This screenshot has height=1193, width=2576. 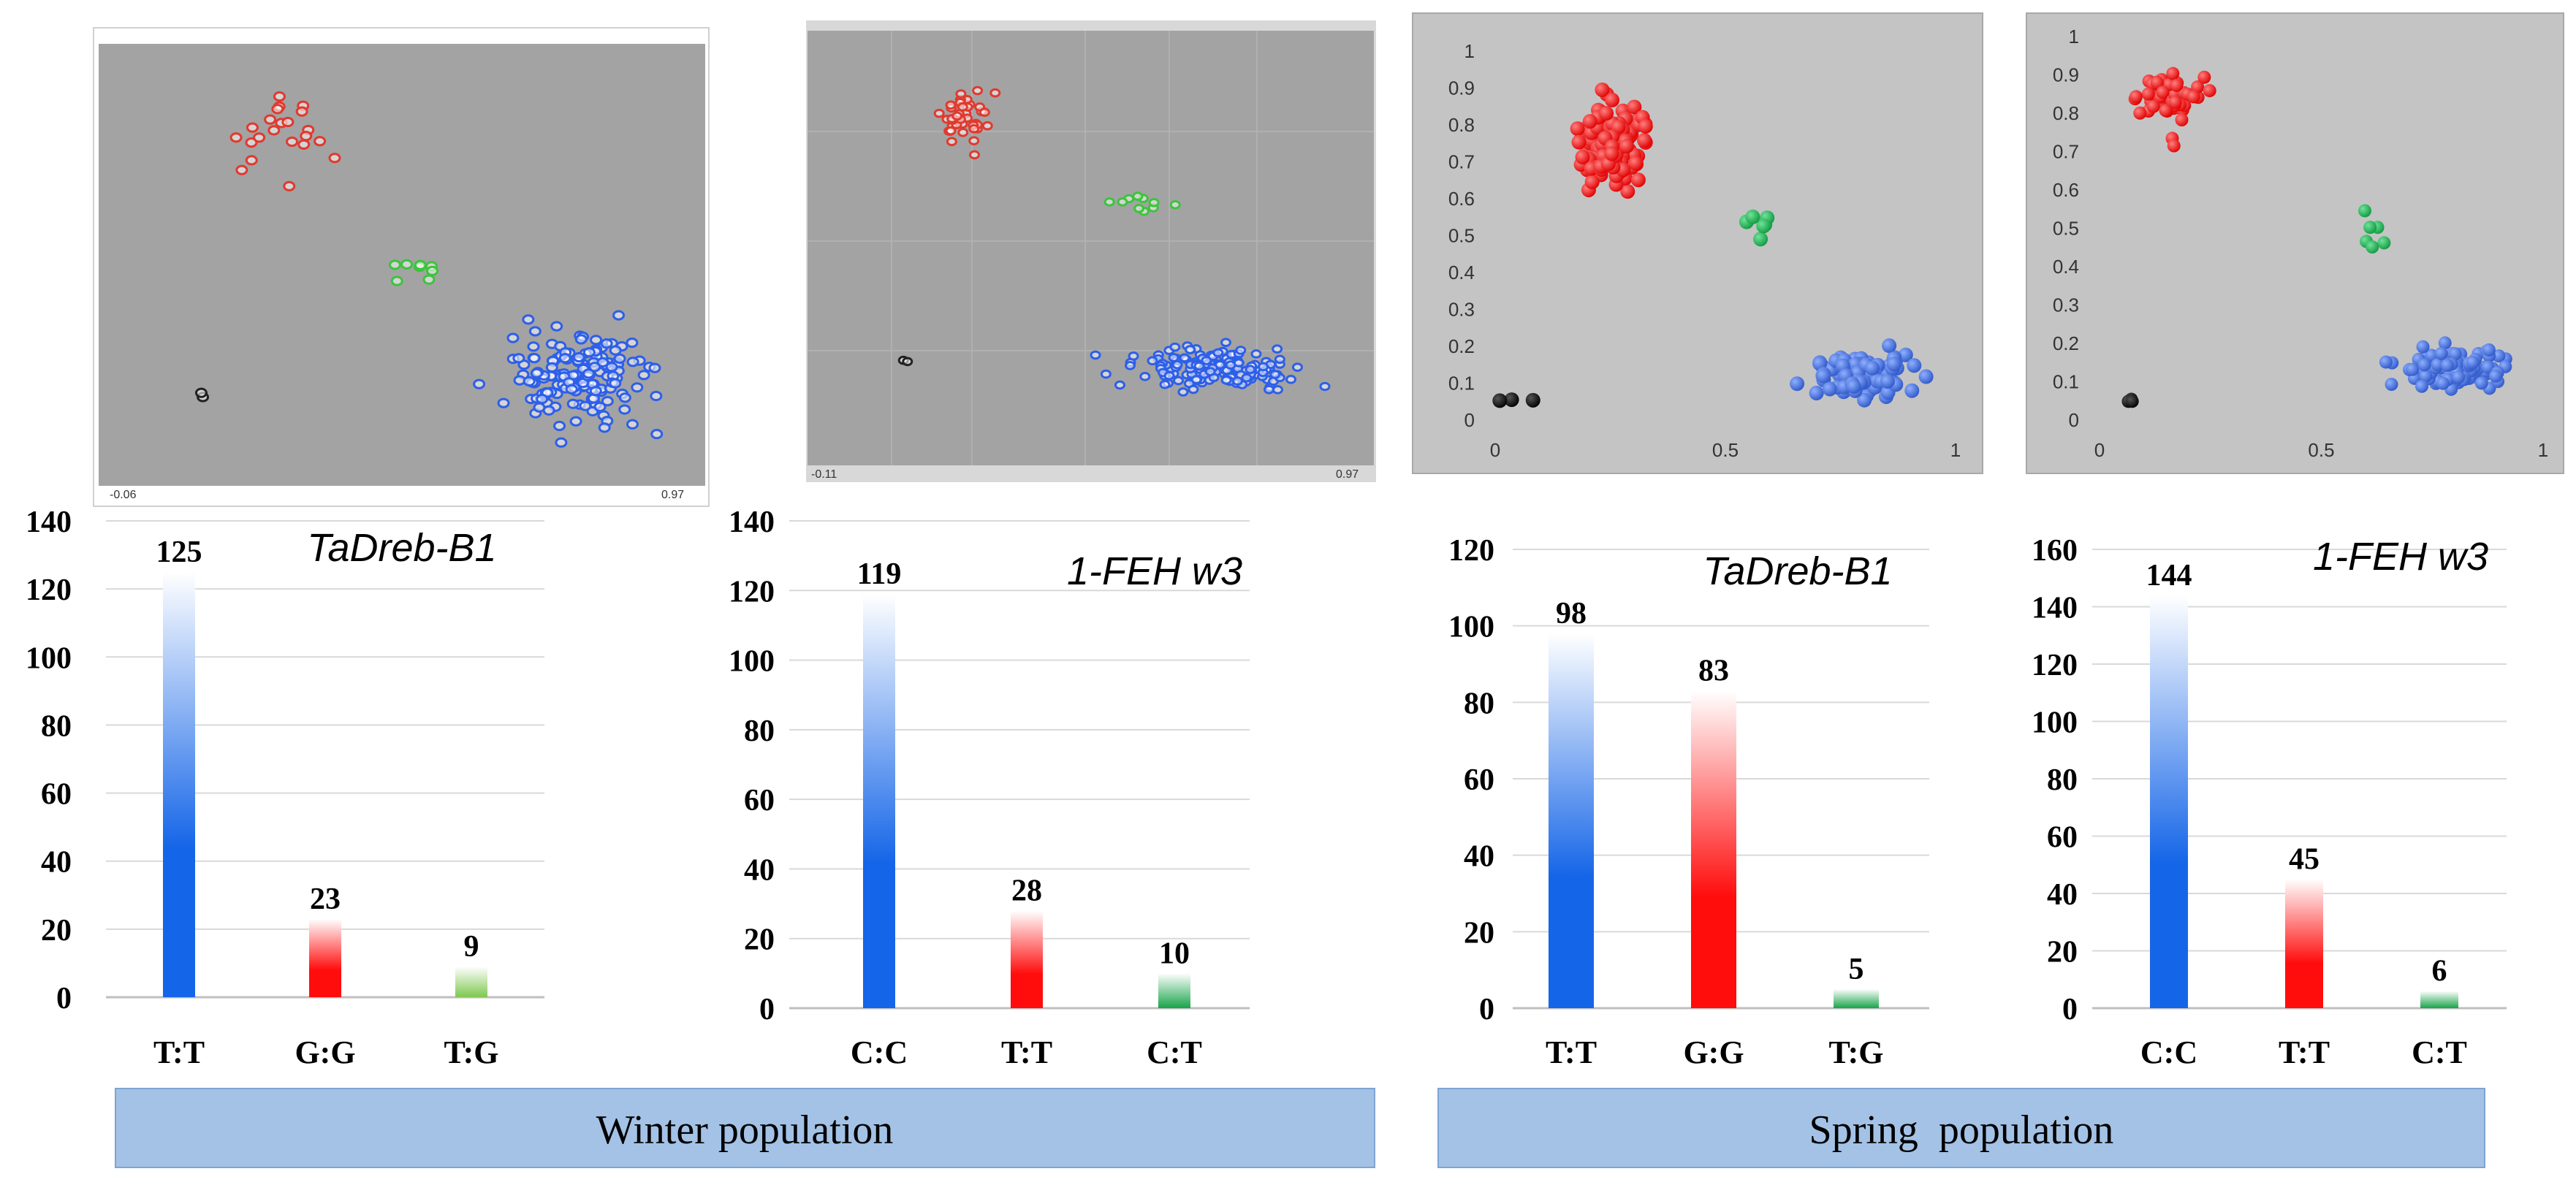 I want to click on bar-value-label: 5, so click(x=1857, y=970).